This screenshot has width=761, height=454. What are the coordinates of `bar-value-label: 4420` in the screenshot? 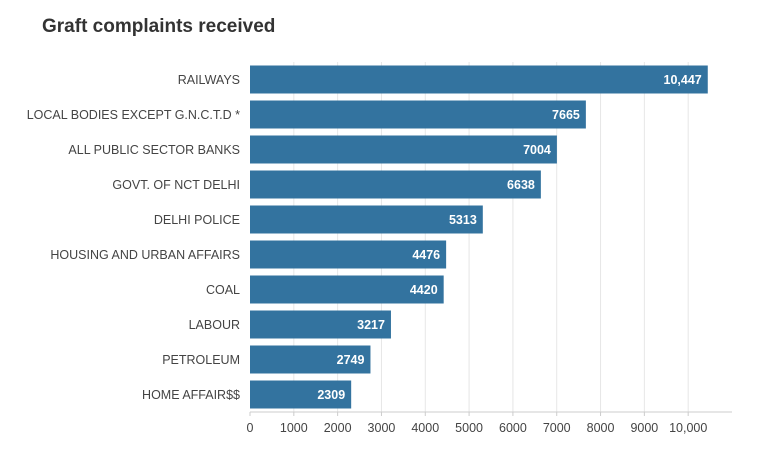 It's located at (424, 290).